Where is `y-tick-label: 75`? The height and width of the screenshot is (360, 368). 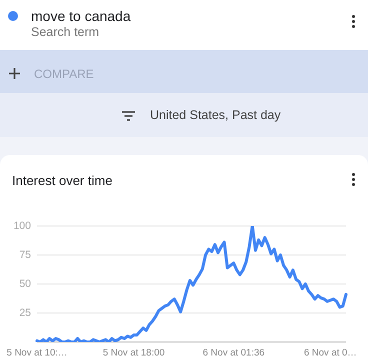
y-tick-label: 75 is located at coordinates (25, 254).